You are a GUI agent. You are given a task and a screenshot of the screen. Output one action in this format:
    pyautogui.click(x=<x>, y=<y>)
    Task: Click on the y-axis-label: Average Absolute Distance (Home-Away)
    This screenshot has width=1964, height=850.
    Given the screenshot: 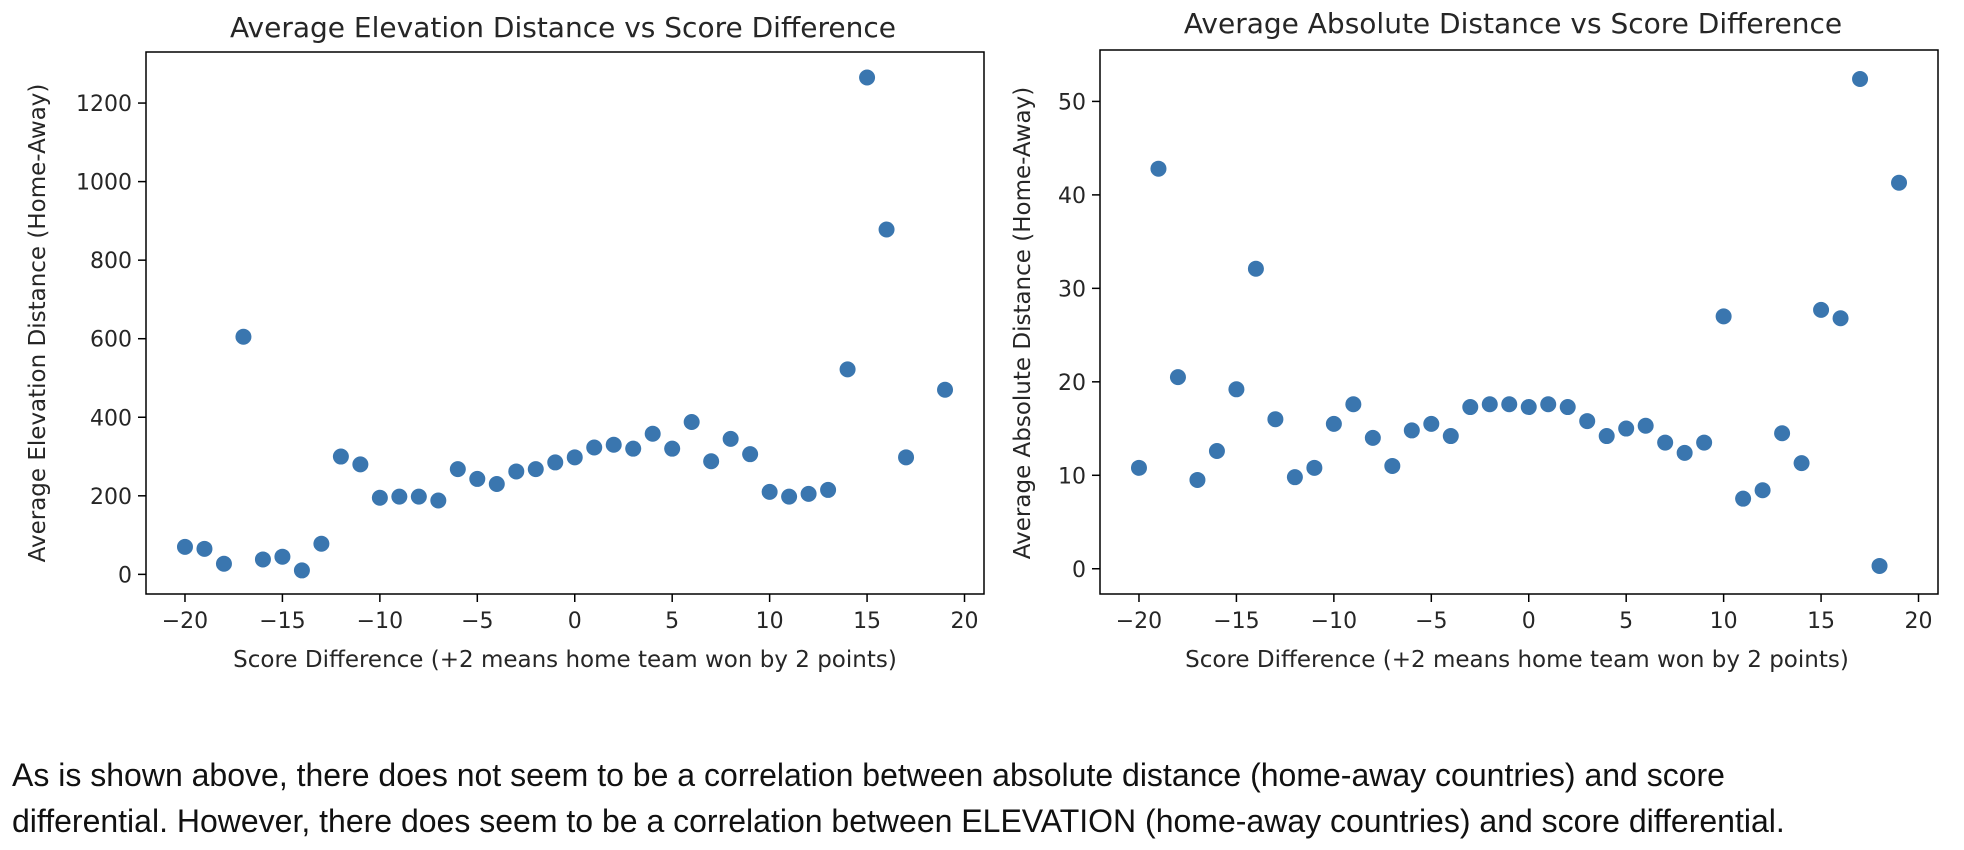 What is the action you would take?
    pyautogui.click(x=1023, y=323)
    